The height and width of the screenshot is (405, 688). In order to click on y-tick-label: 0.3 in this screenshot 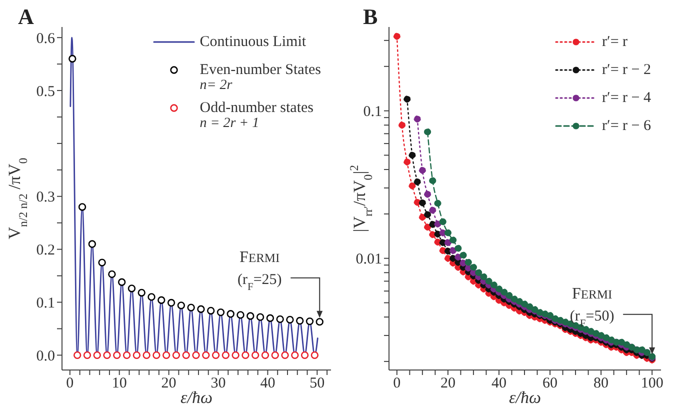, I will do `click(45, 198)`.